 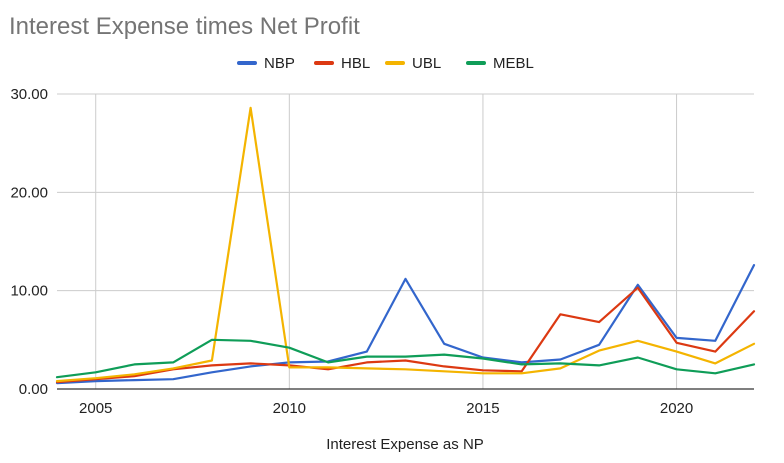 What do you see at coordinates (513, 63) in the screenshot?
I see `legend-label: MEBL` at bounding box center [513, 63].